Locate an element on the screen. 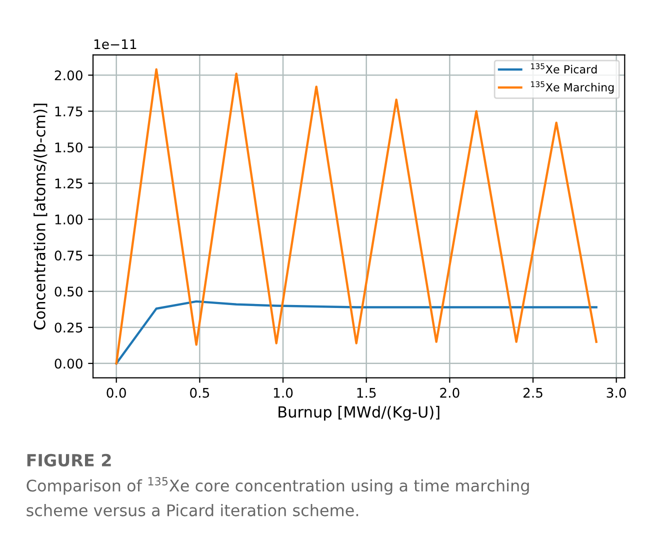  caption: FIGURE 2 is located at coordinates (69, 460).